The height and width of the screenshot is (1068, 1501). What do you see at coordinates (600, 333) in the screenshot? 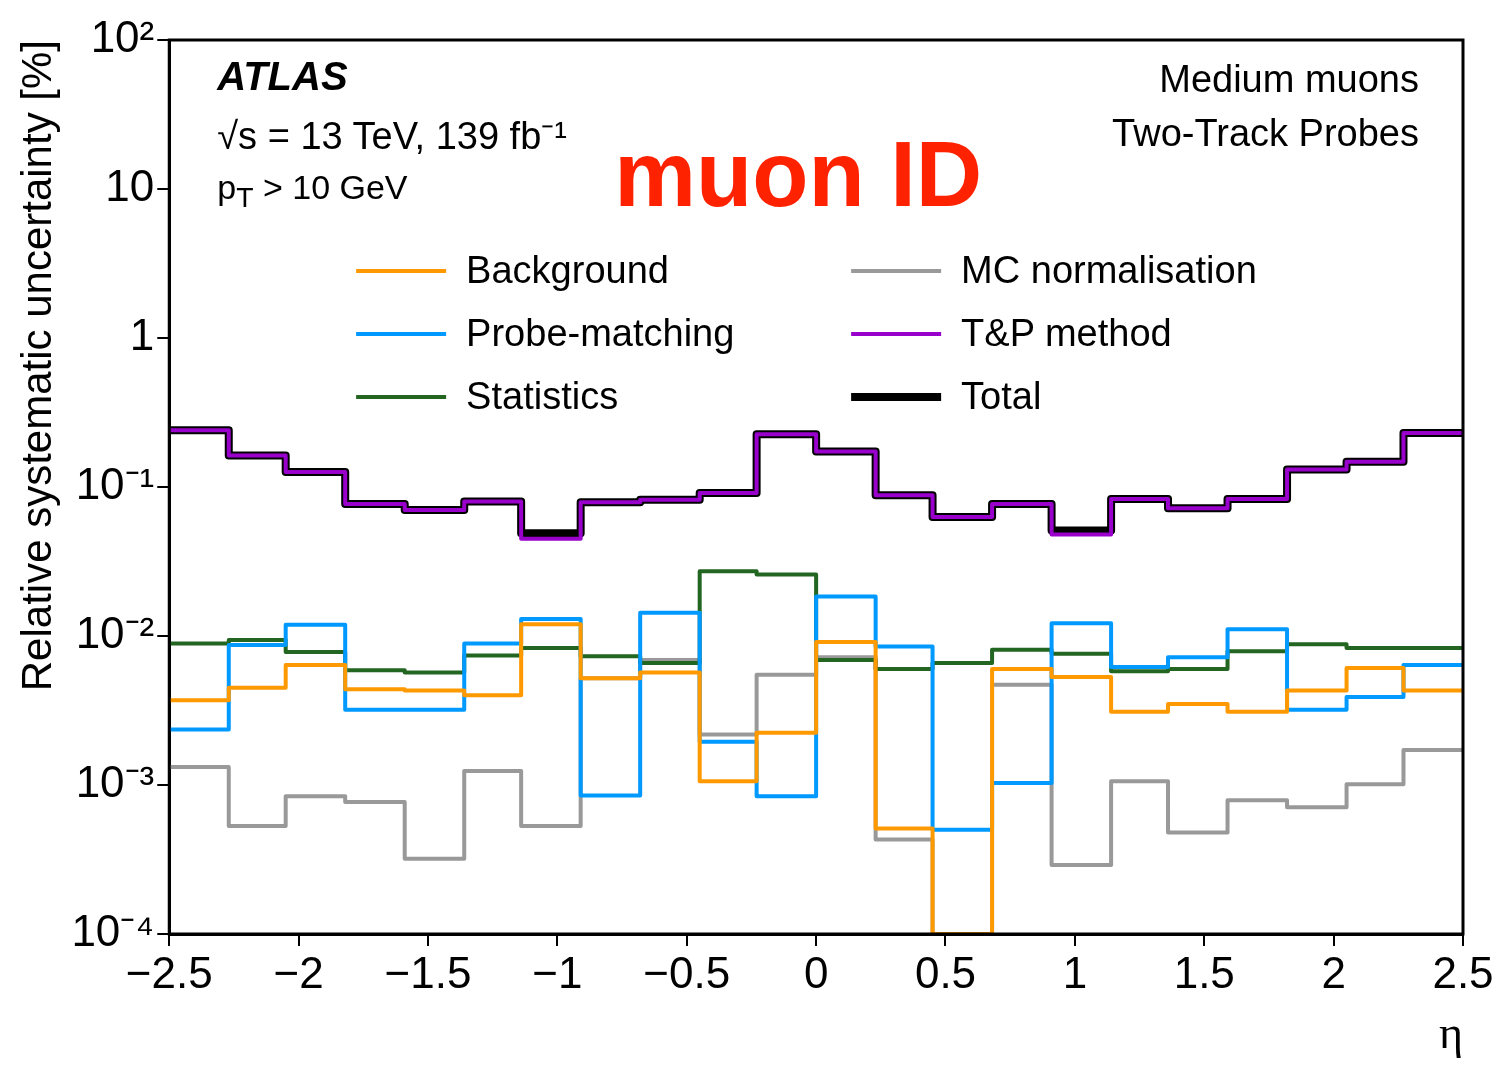
I see `legend-label: Probe-matching` at bounding box center [600, 333].